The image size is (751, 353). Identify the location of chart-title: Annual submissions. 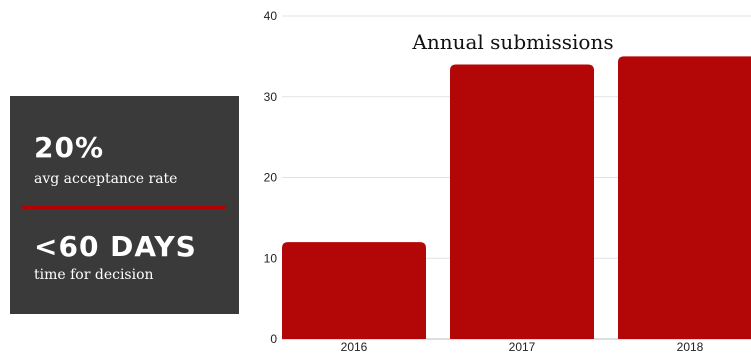
(512, 42).